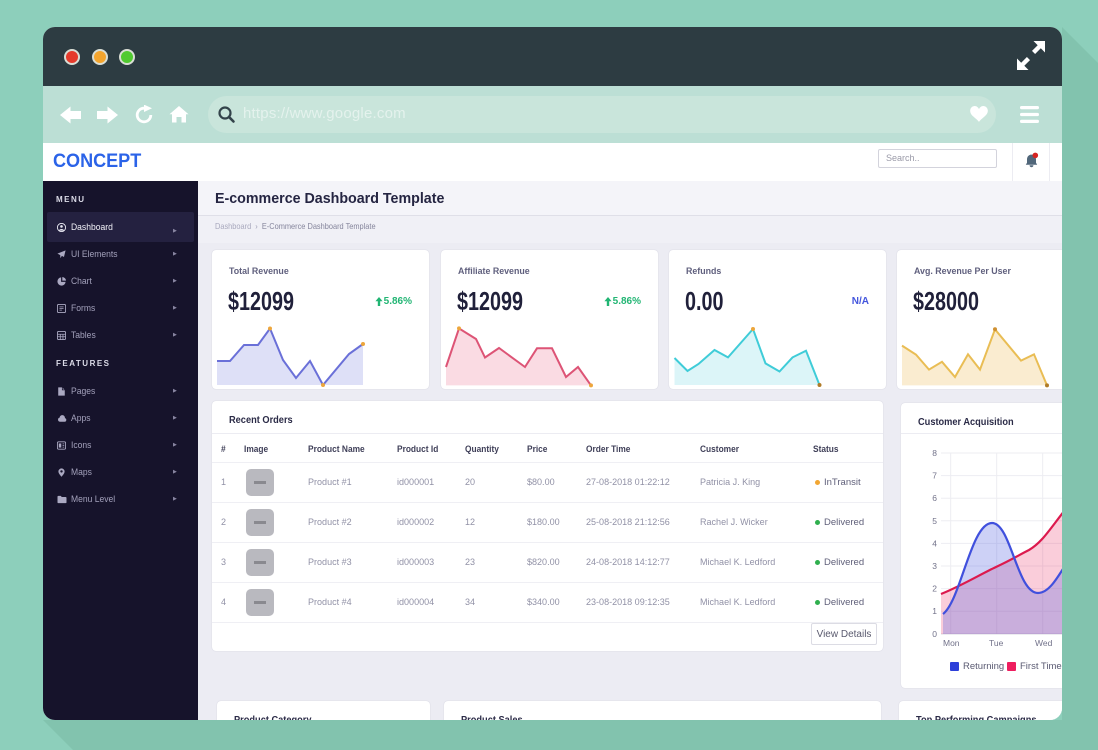  What do you see at coordinates (1044, 643) in the screenshot?
I see `svg-text: Wed` at bounding box center [1044, 643].